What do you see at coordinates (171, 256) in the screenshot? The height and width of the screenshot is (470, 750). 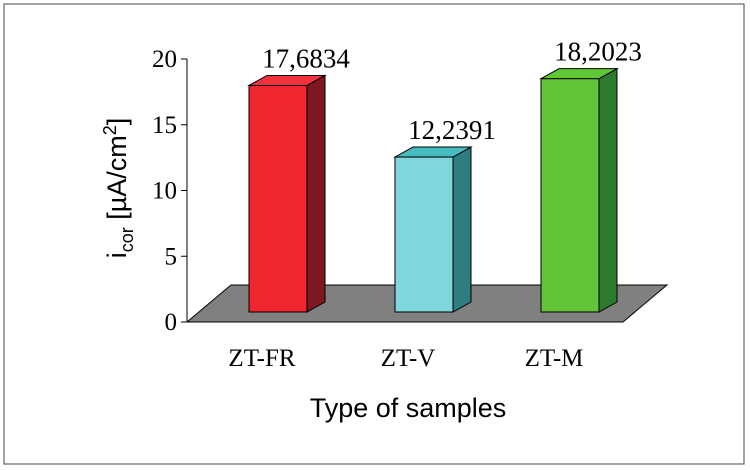 I see `y-tick-label: 5` at bounding box center [171, 256].